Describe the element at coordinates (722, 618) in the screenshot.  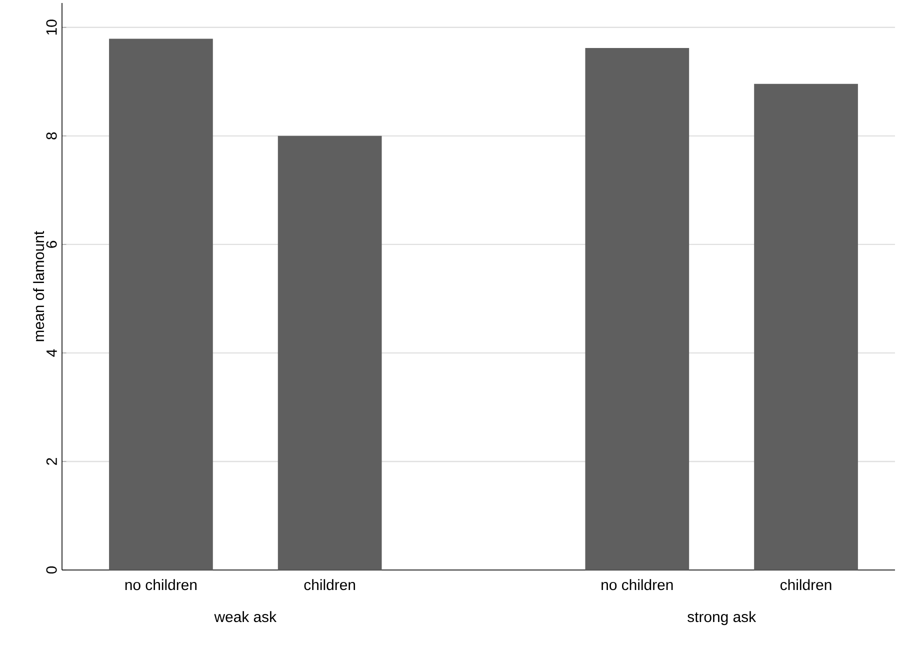
I see `text: strong ask` at that location.